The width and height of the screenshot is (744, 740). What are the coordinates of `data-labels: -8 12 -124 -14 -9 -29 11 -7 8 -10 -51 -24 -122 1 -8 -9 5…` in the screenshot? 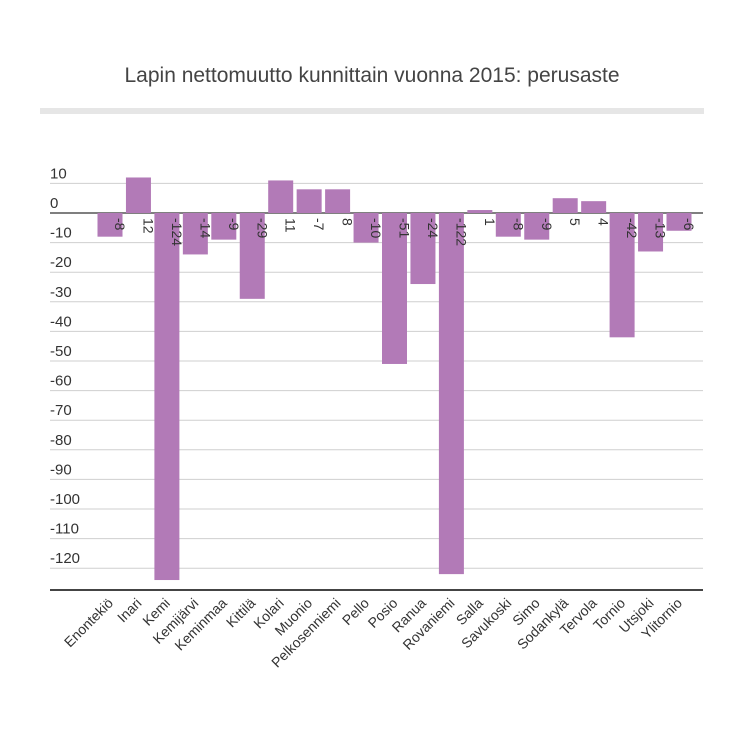 It's located at (404, 232).